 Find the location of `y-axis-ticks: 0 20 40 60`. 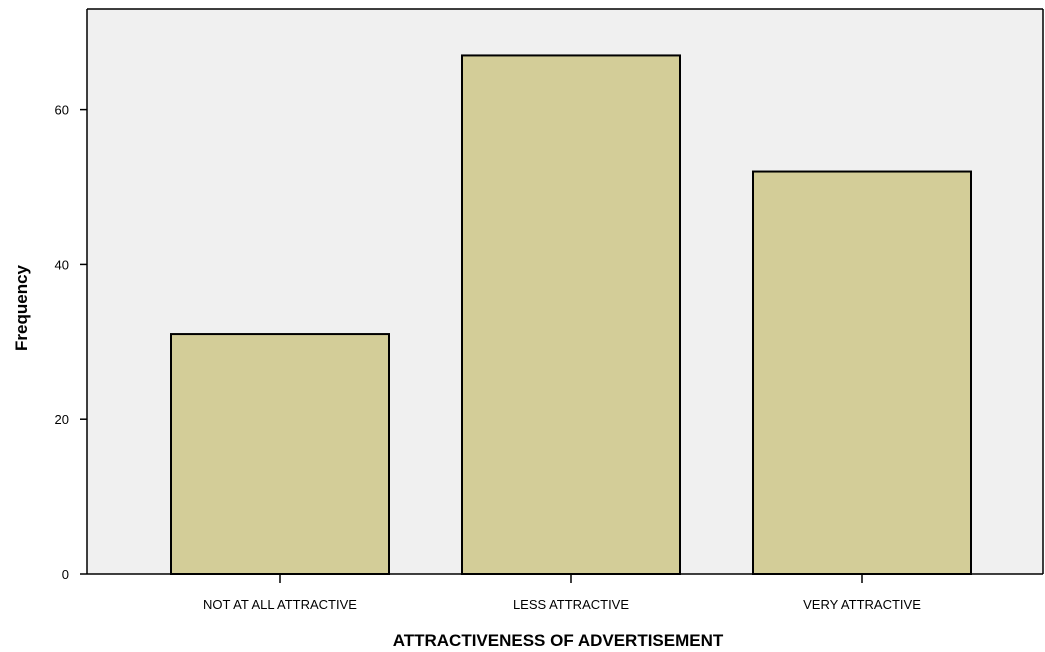

y-axis-ticks: 0 20 40 60 is located at coordinates (71, 342).